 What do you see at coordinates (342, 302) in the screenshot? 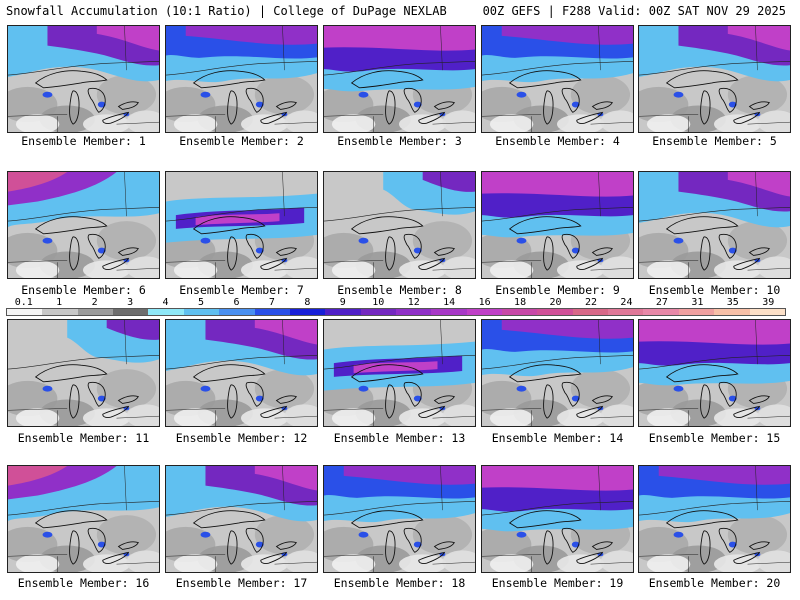
I see `colorbar-level-label: 9` at bounding box center [342, 302].